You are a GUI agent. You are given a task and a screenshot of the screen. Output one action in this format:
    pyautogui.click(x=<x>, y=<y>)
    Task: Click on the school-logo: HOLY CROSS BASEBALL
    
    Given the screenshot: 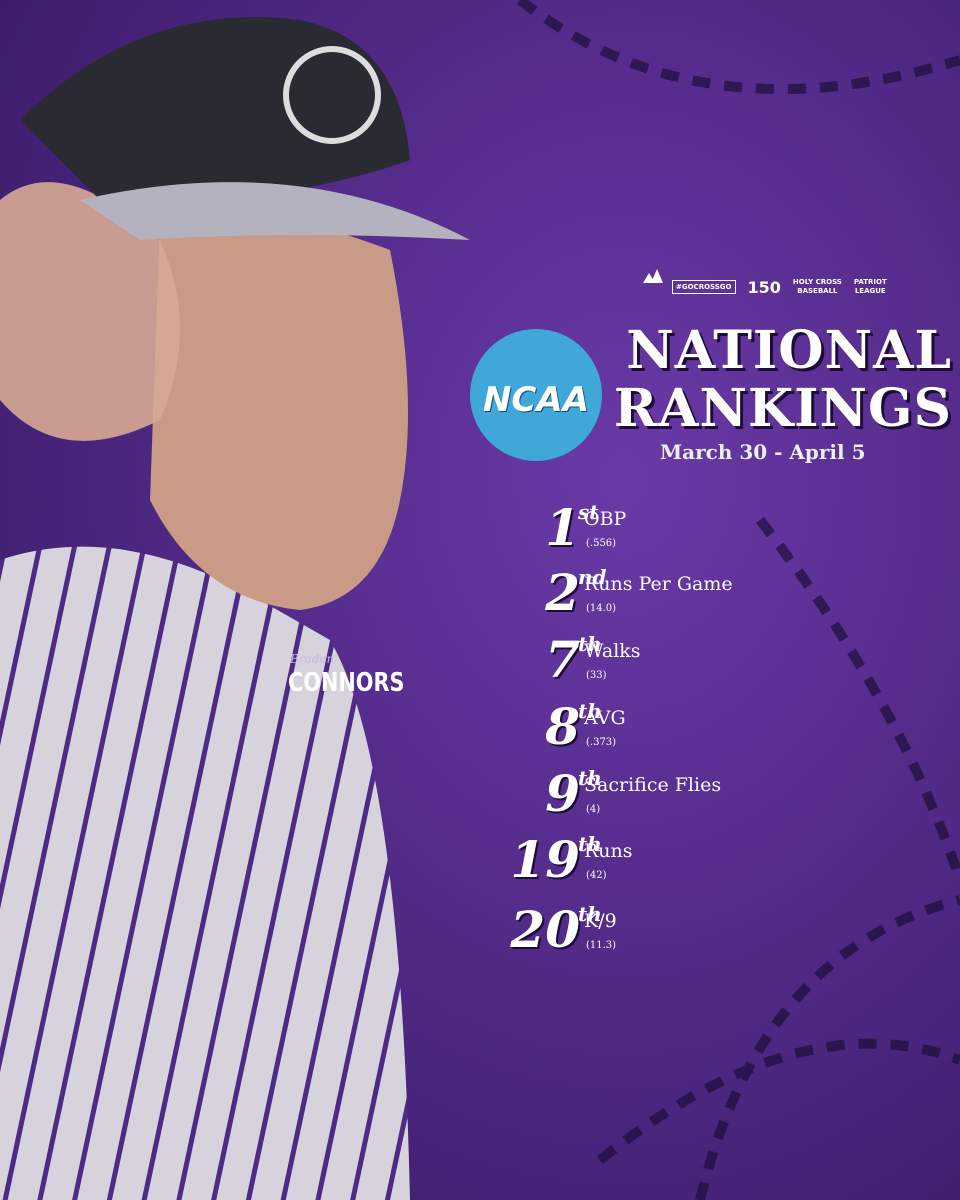 What is the action you would take?
    pyautogui.click(x=817, y=287)
    